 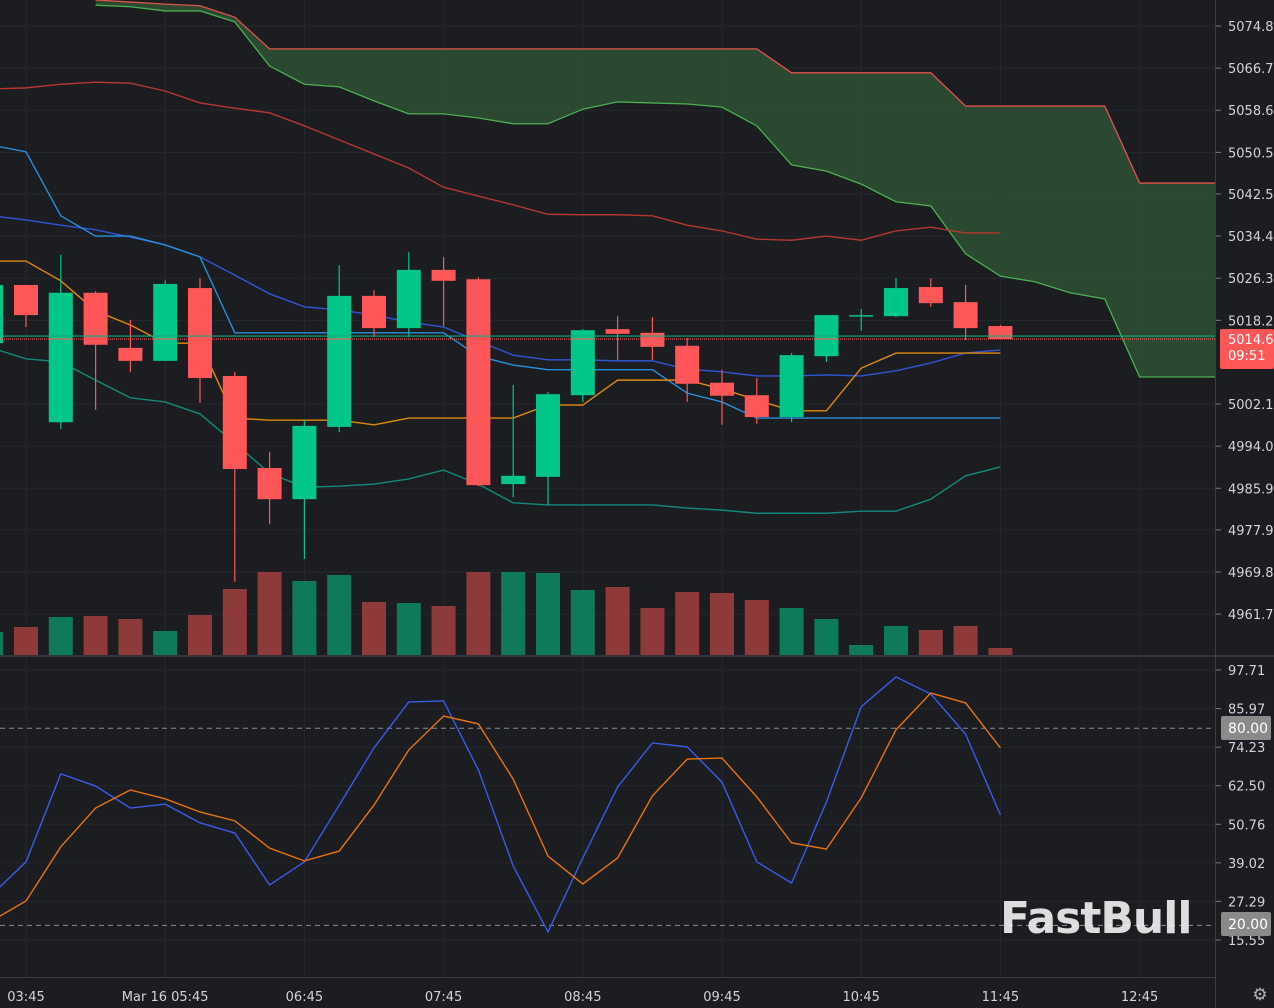 What do you see at coordinates (500, 431) in the screenshot?
I see `band-lower-line` at bounding box center [500, 431].